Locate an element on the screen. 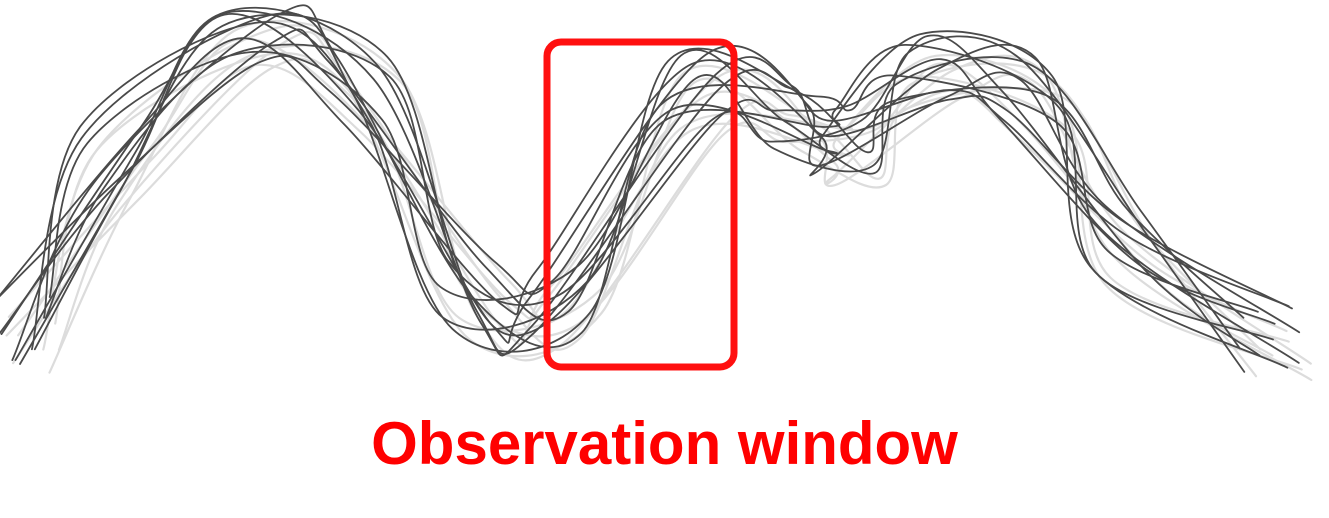 The width and height of the screenshot is (1329, 518). observation-window-caption: Observation window is located at coordinates (664, 443).